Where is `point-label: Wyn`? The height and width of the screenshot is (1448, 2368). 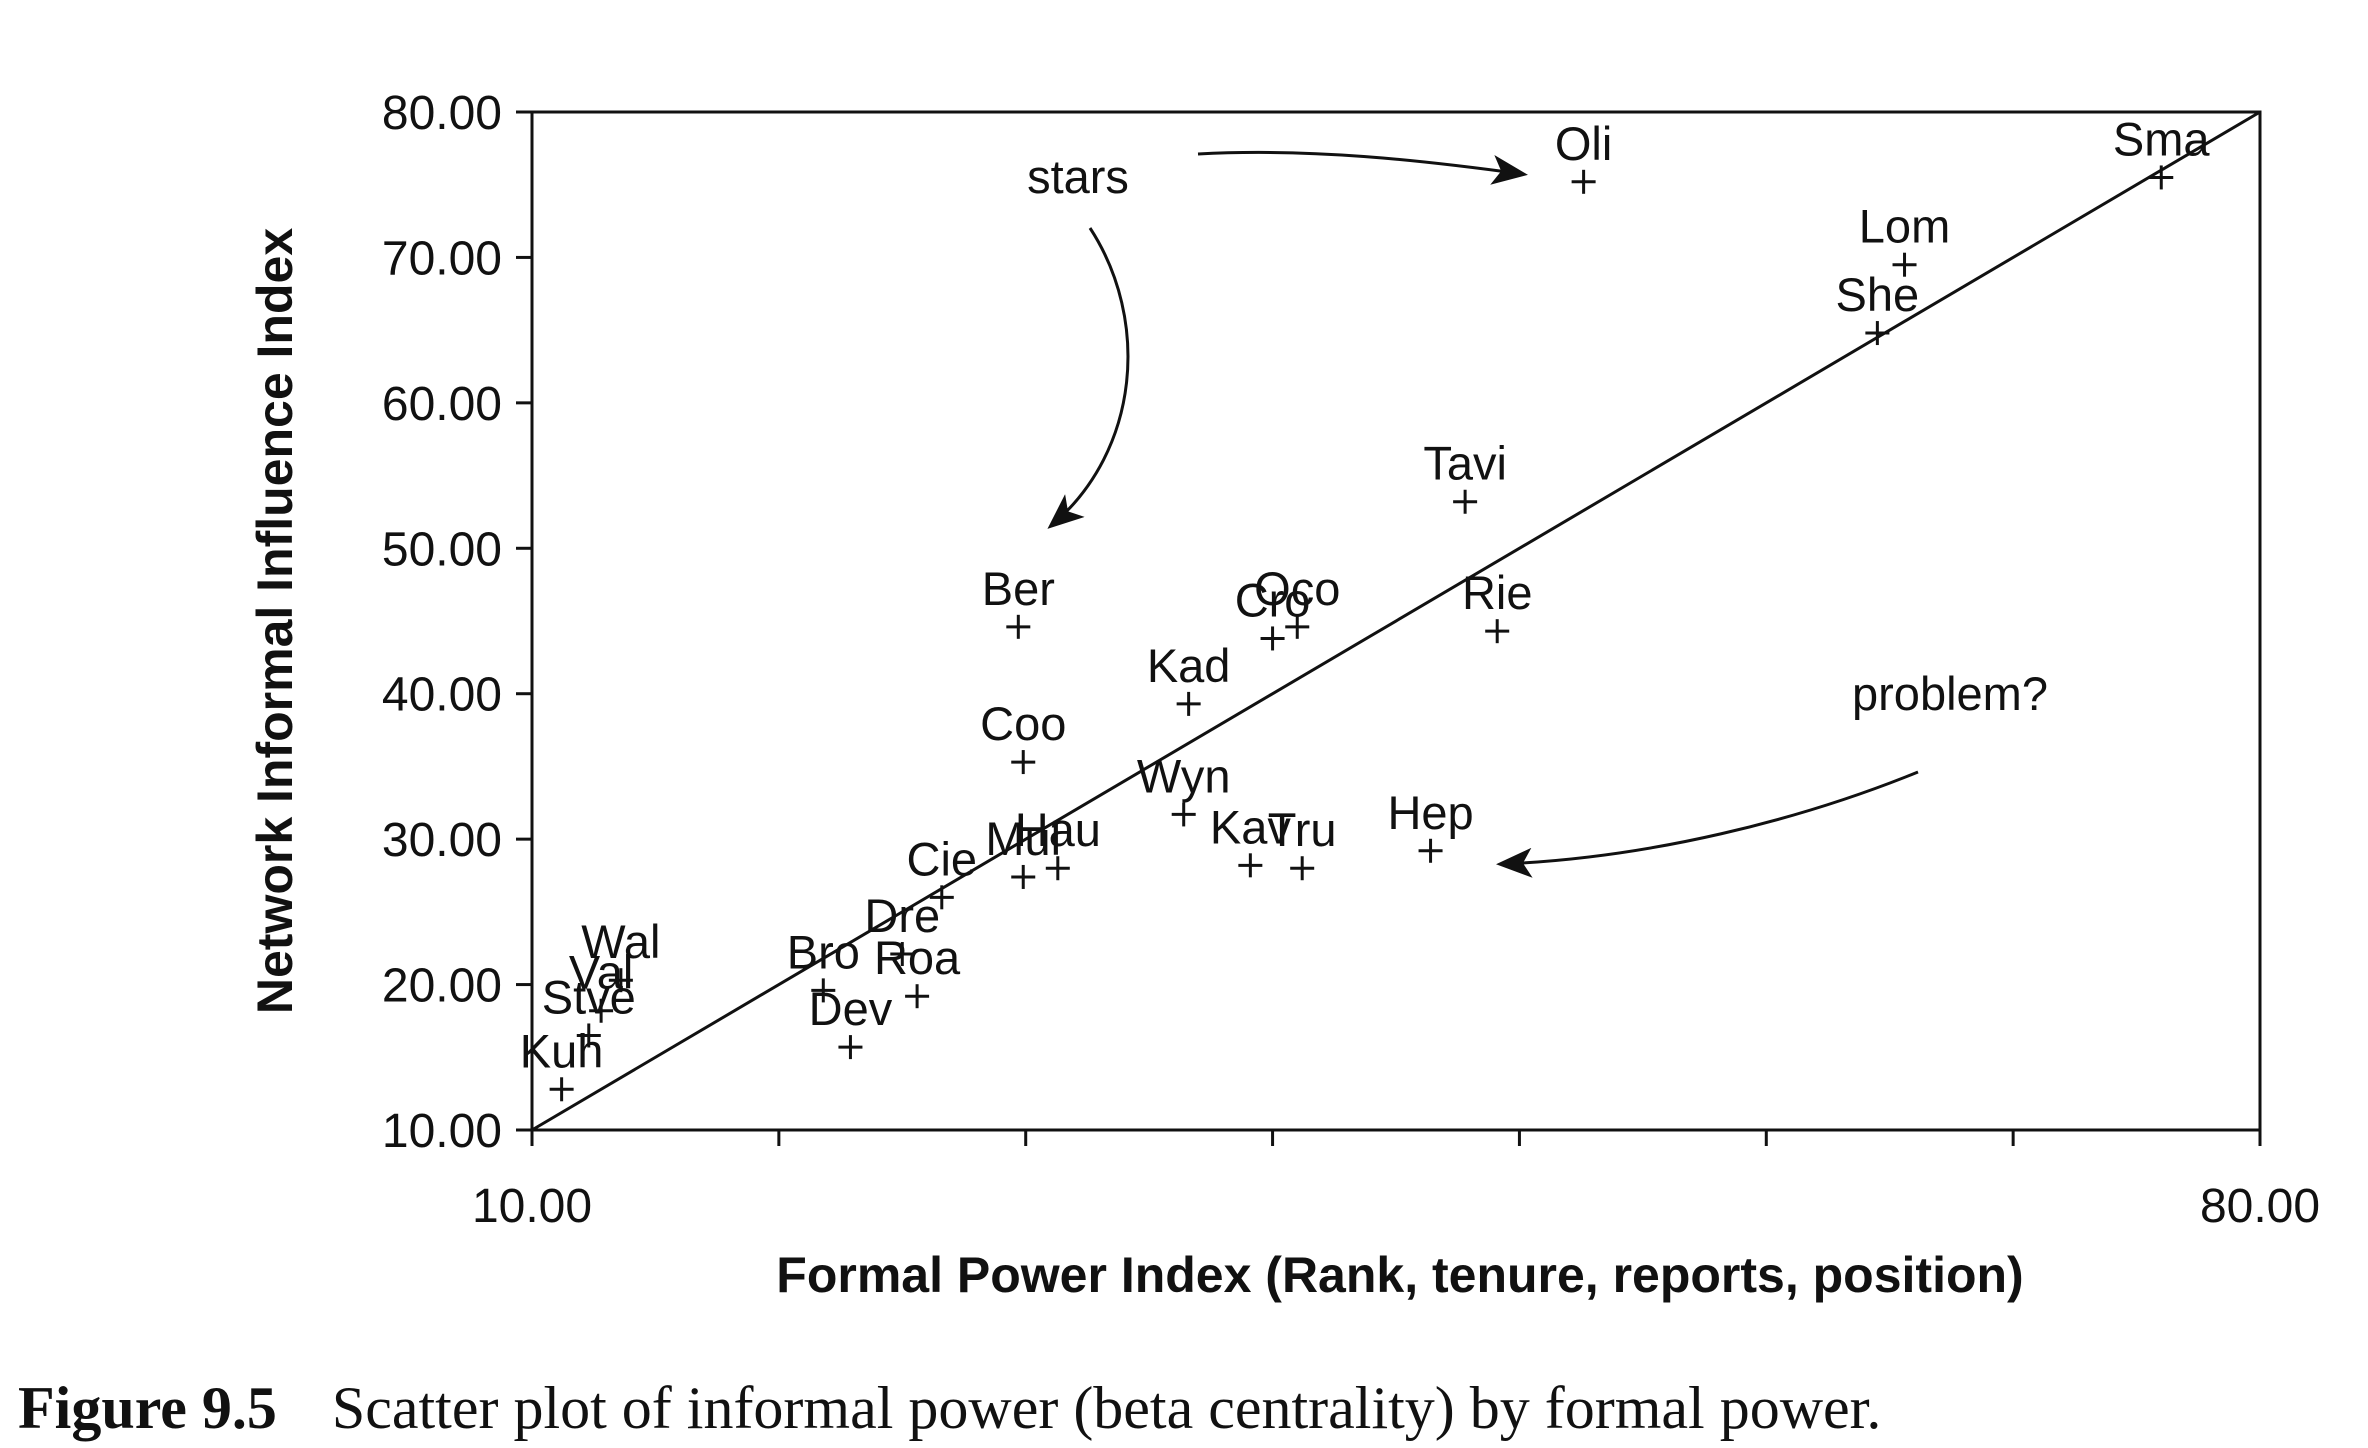 point-label: Wyn is located at coordinates (1184, 775).